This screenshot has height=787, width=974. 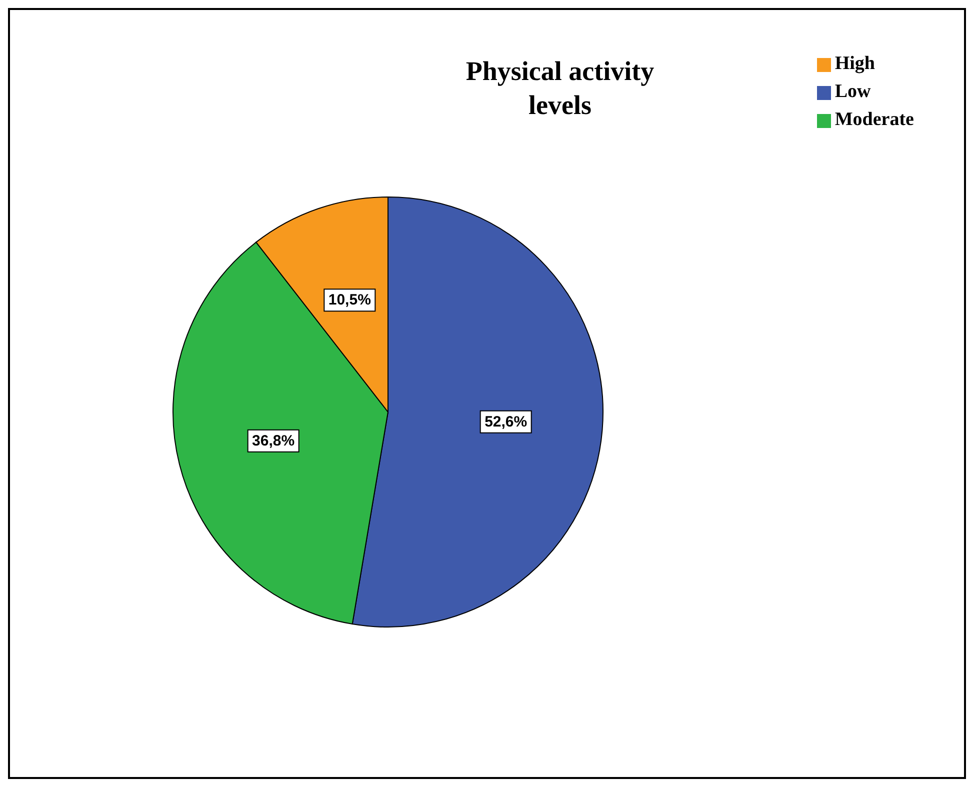 I want to click on text: Physical activity levels, so click(x=560, y=88).